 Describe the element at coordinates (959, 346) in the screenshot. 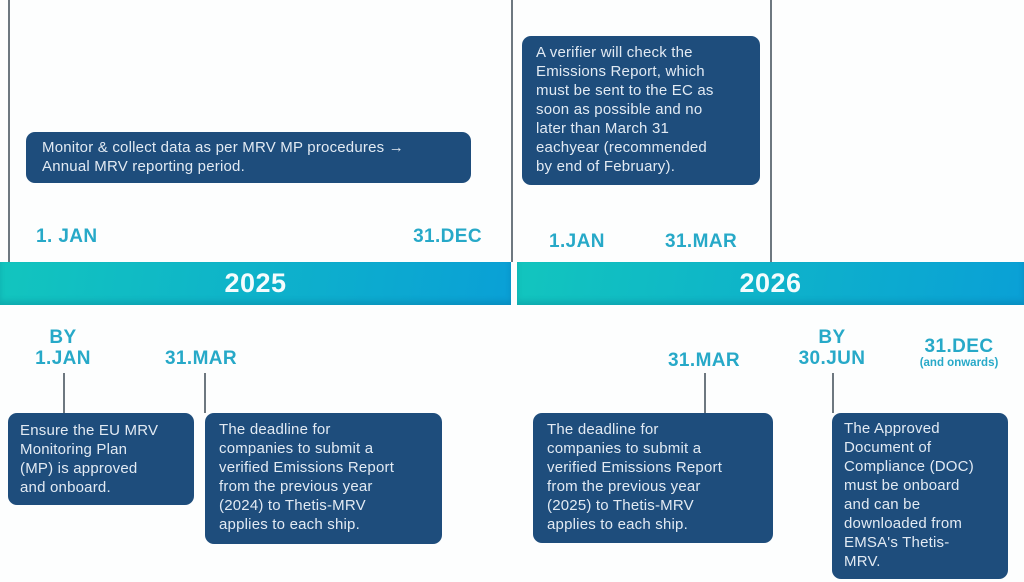

I see `milestone-date: 31.DEC` at that location.